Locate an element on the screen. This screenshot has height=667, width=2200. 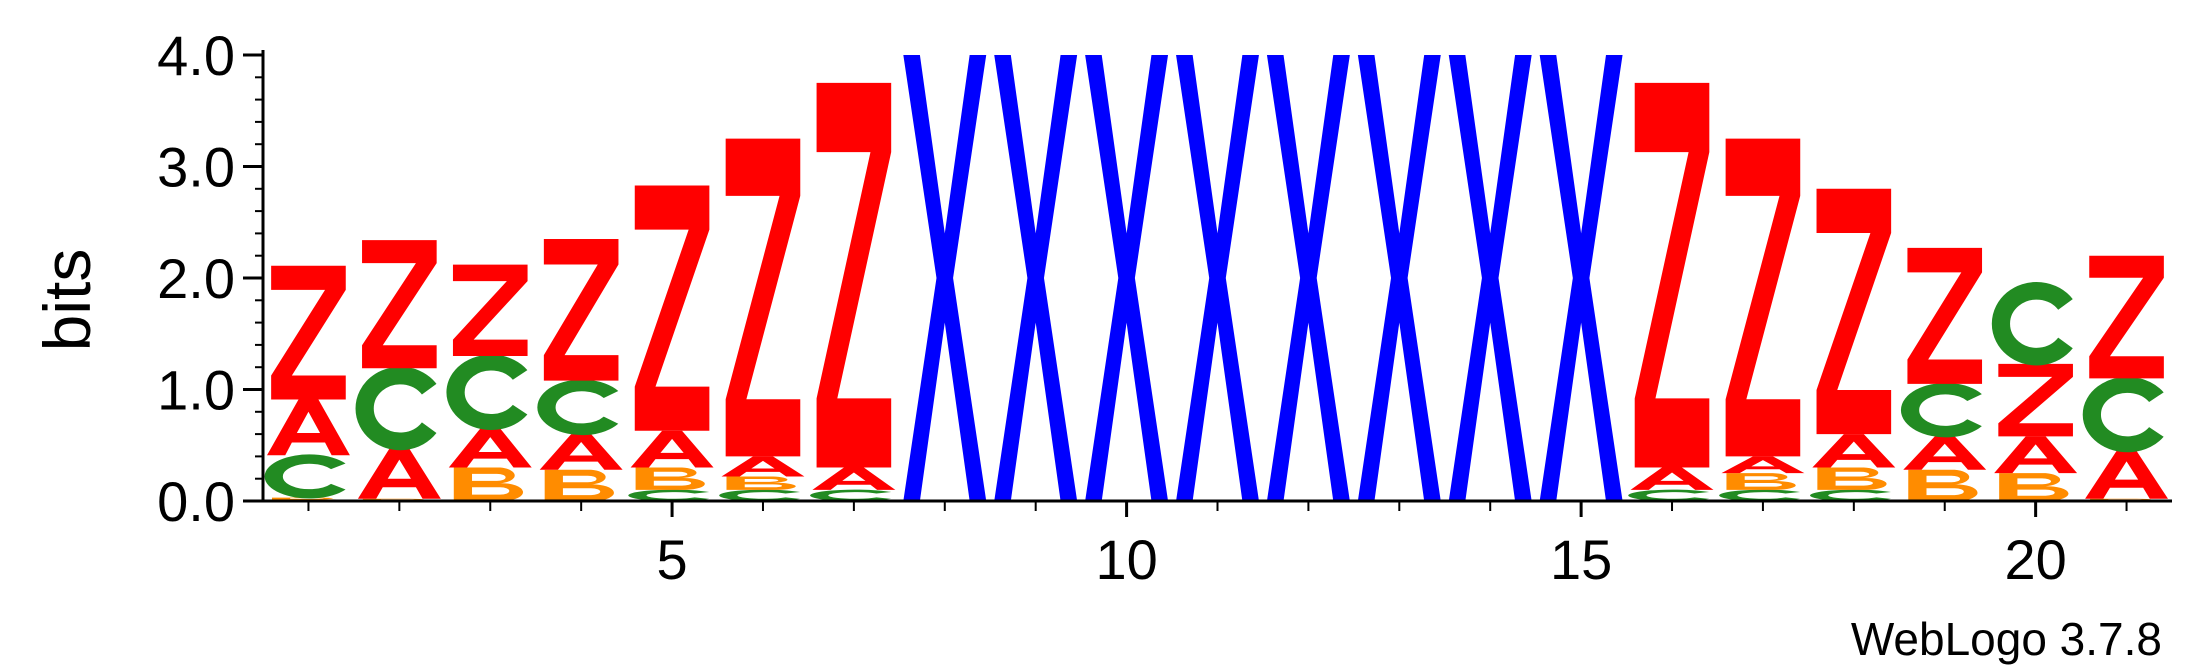
y-tick-label: 0.0 is located at coordinates (196, 501).